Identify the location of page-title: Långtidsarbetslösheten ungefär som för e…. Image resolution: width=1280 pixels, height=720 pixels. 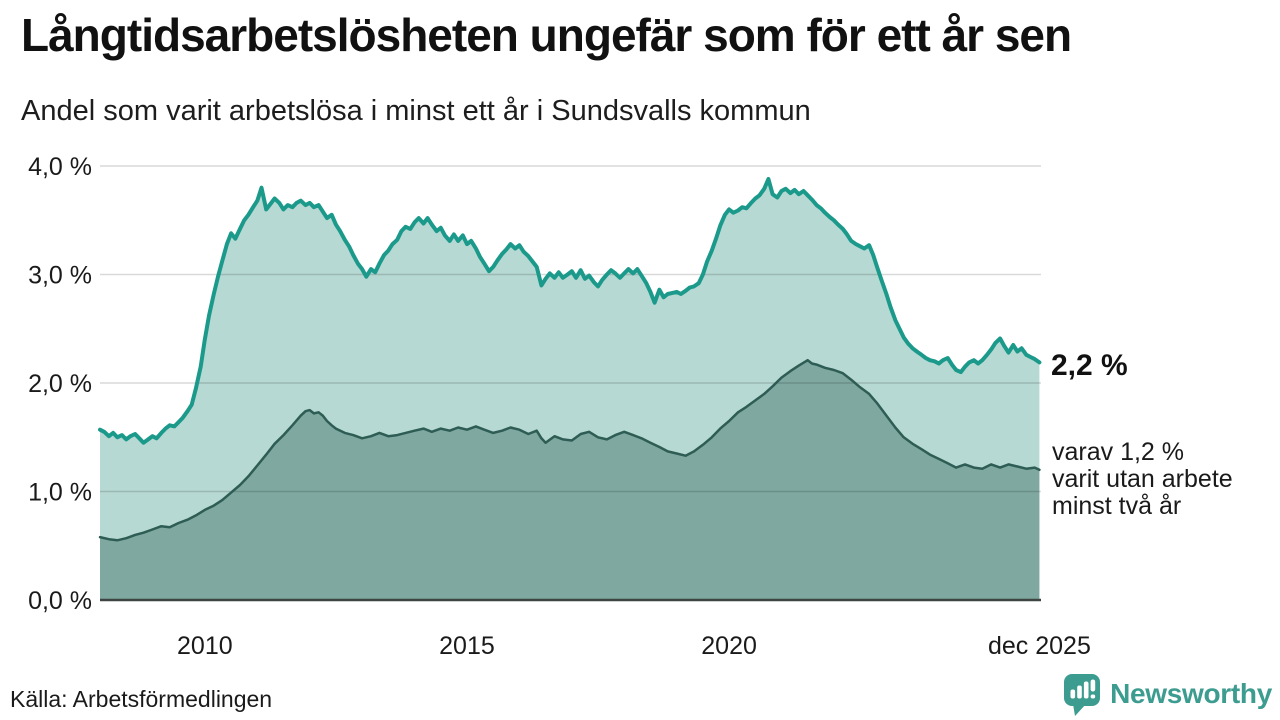
(546, 35).